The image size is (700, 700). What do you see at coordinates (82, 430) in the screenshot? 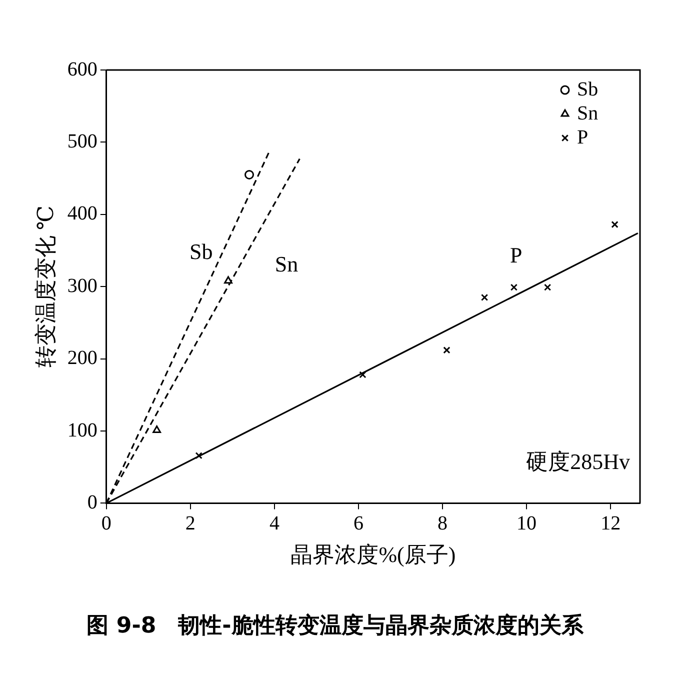
I see `y-tick-label: 100` at bounding box center [82, 430].